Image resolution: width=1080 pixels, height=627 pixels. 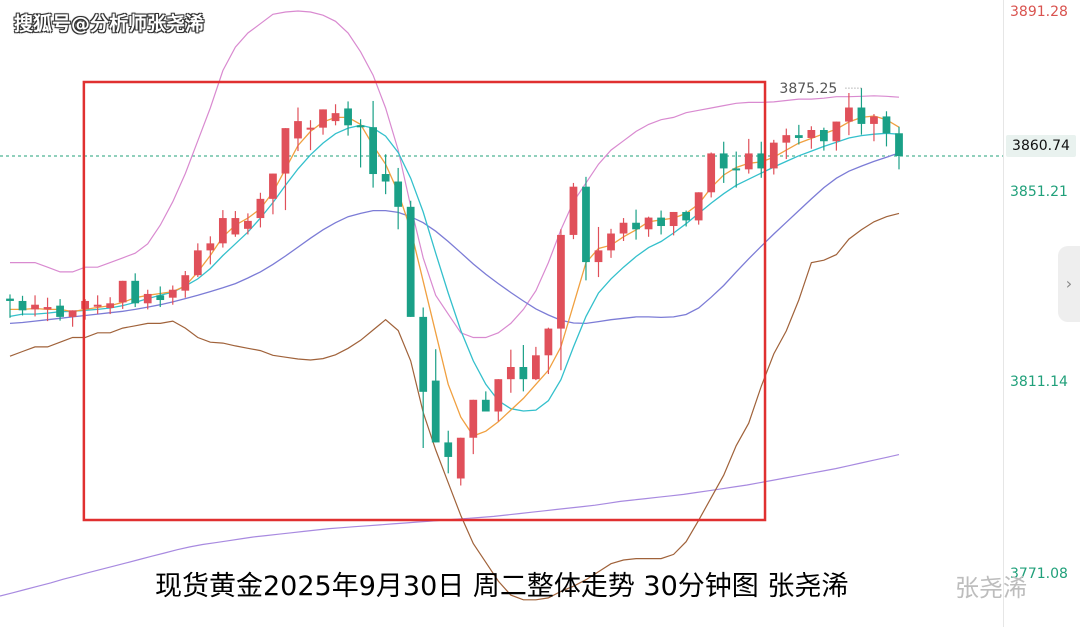 What do you see at coordinates (1069, 284) in the screenshot?
I see `chevron-right-icon: ›` at bounding box center [1069, 284].